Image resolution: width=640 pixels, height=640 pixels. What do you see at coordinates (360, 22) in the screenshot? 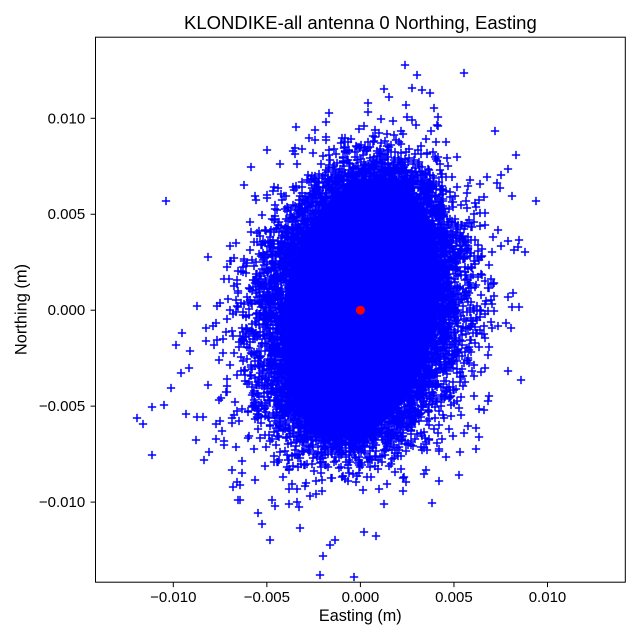
I see `svg-text:KLONDIKE-all antenna 0 Northin: KLONDIKE-all antenna 0 Northing, Easting` at bounding box center [360, 22].